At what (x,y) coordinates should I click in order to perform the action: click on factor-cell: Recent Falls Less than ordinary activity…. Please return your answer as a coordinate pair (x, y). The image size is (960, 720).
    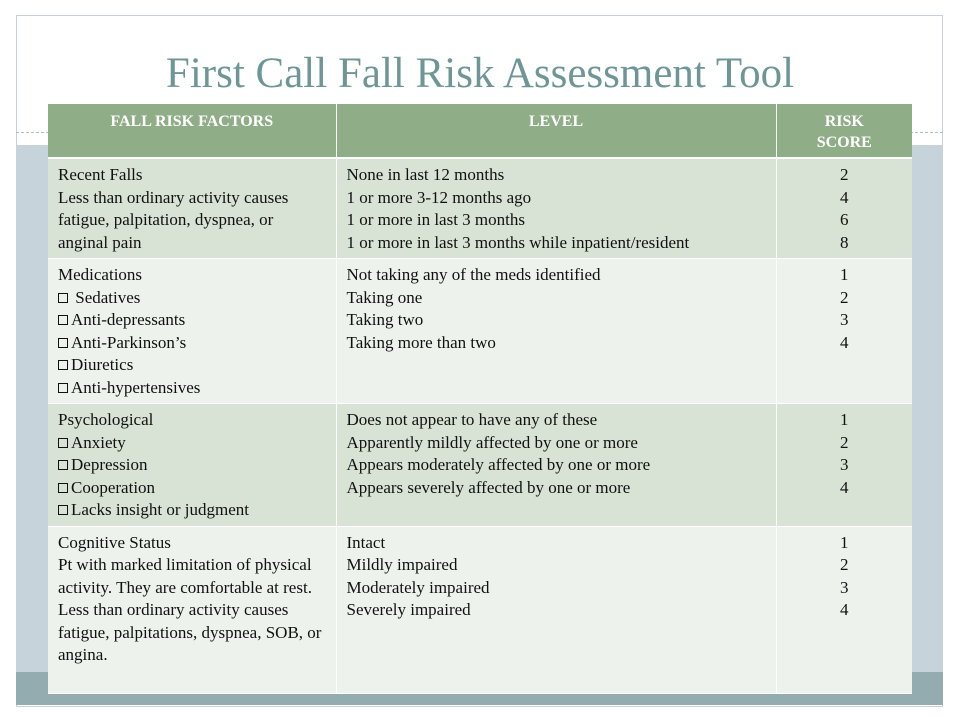
    Looking at the image, I should click on (192, 208).